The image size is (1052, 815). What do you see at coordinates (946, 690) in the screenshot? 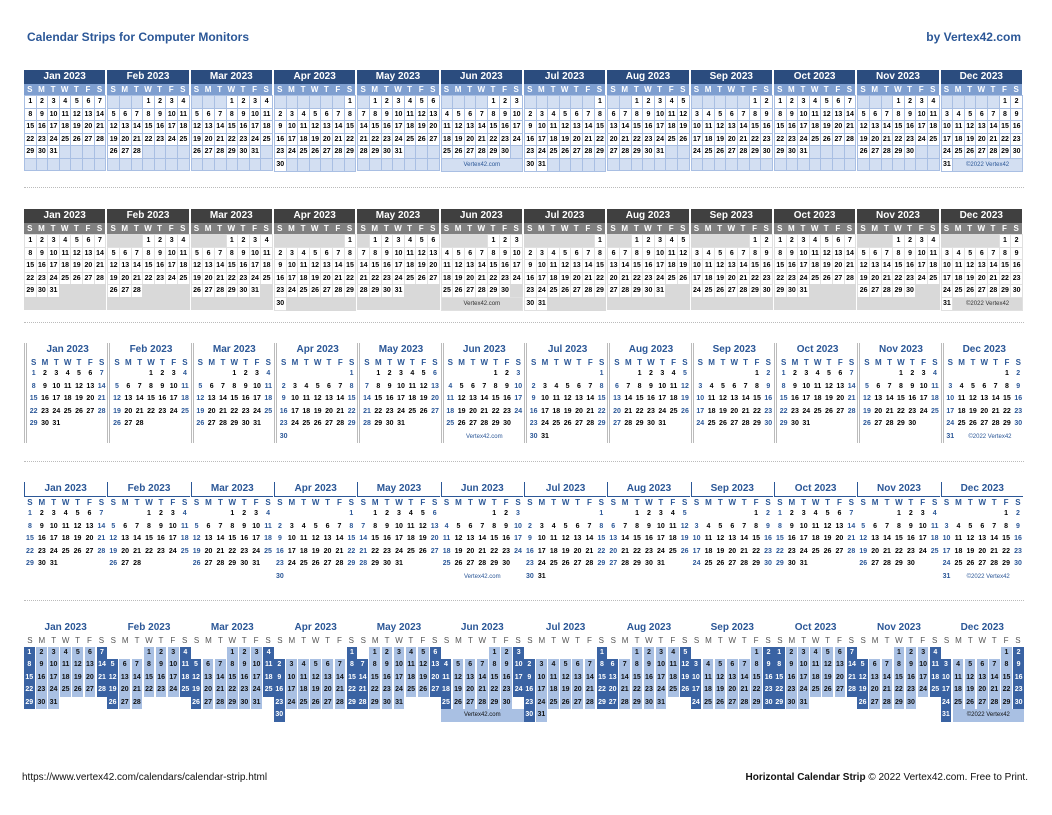
I see `day-cell: 17` at bounding box center [946, 690].